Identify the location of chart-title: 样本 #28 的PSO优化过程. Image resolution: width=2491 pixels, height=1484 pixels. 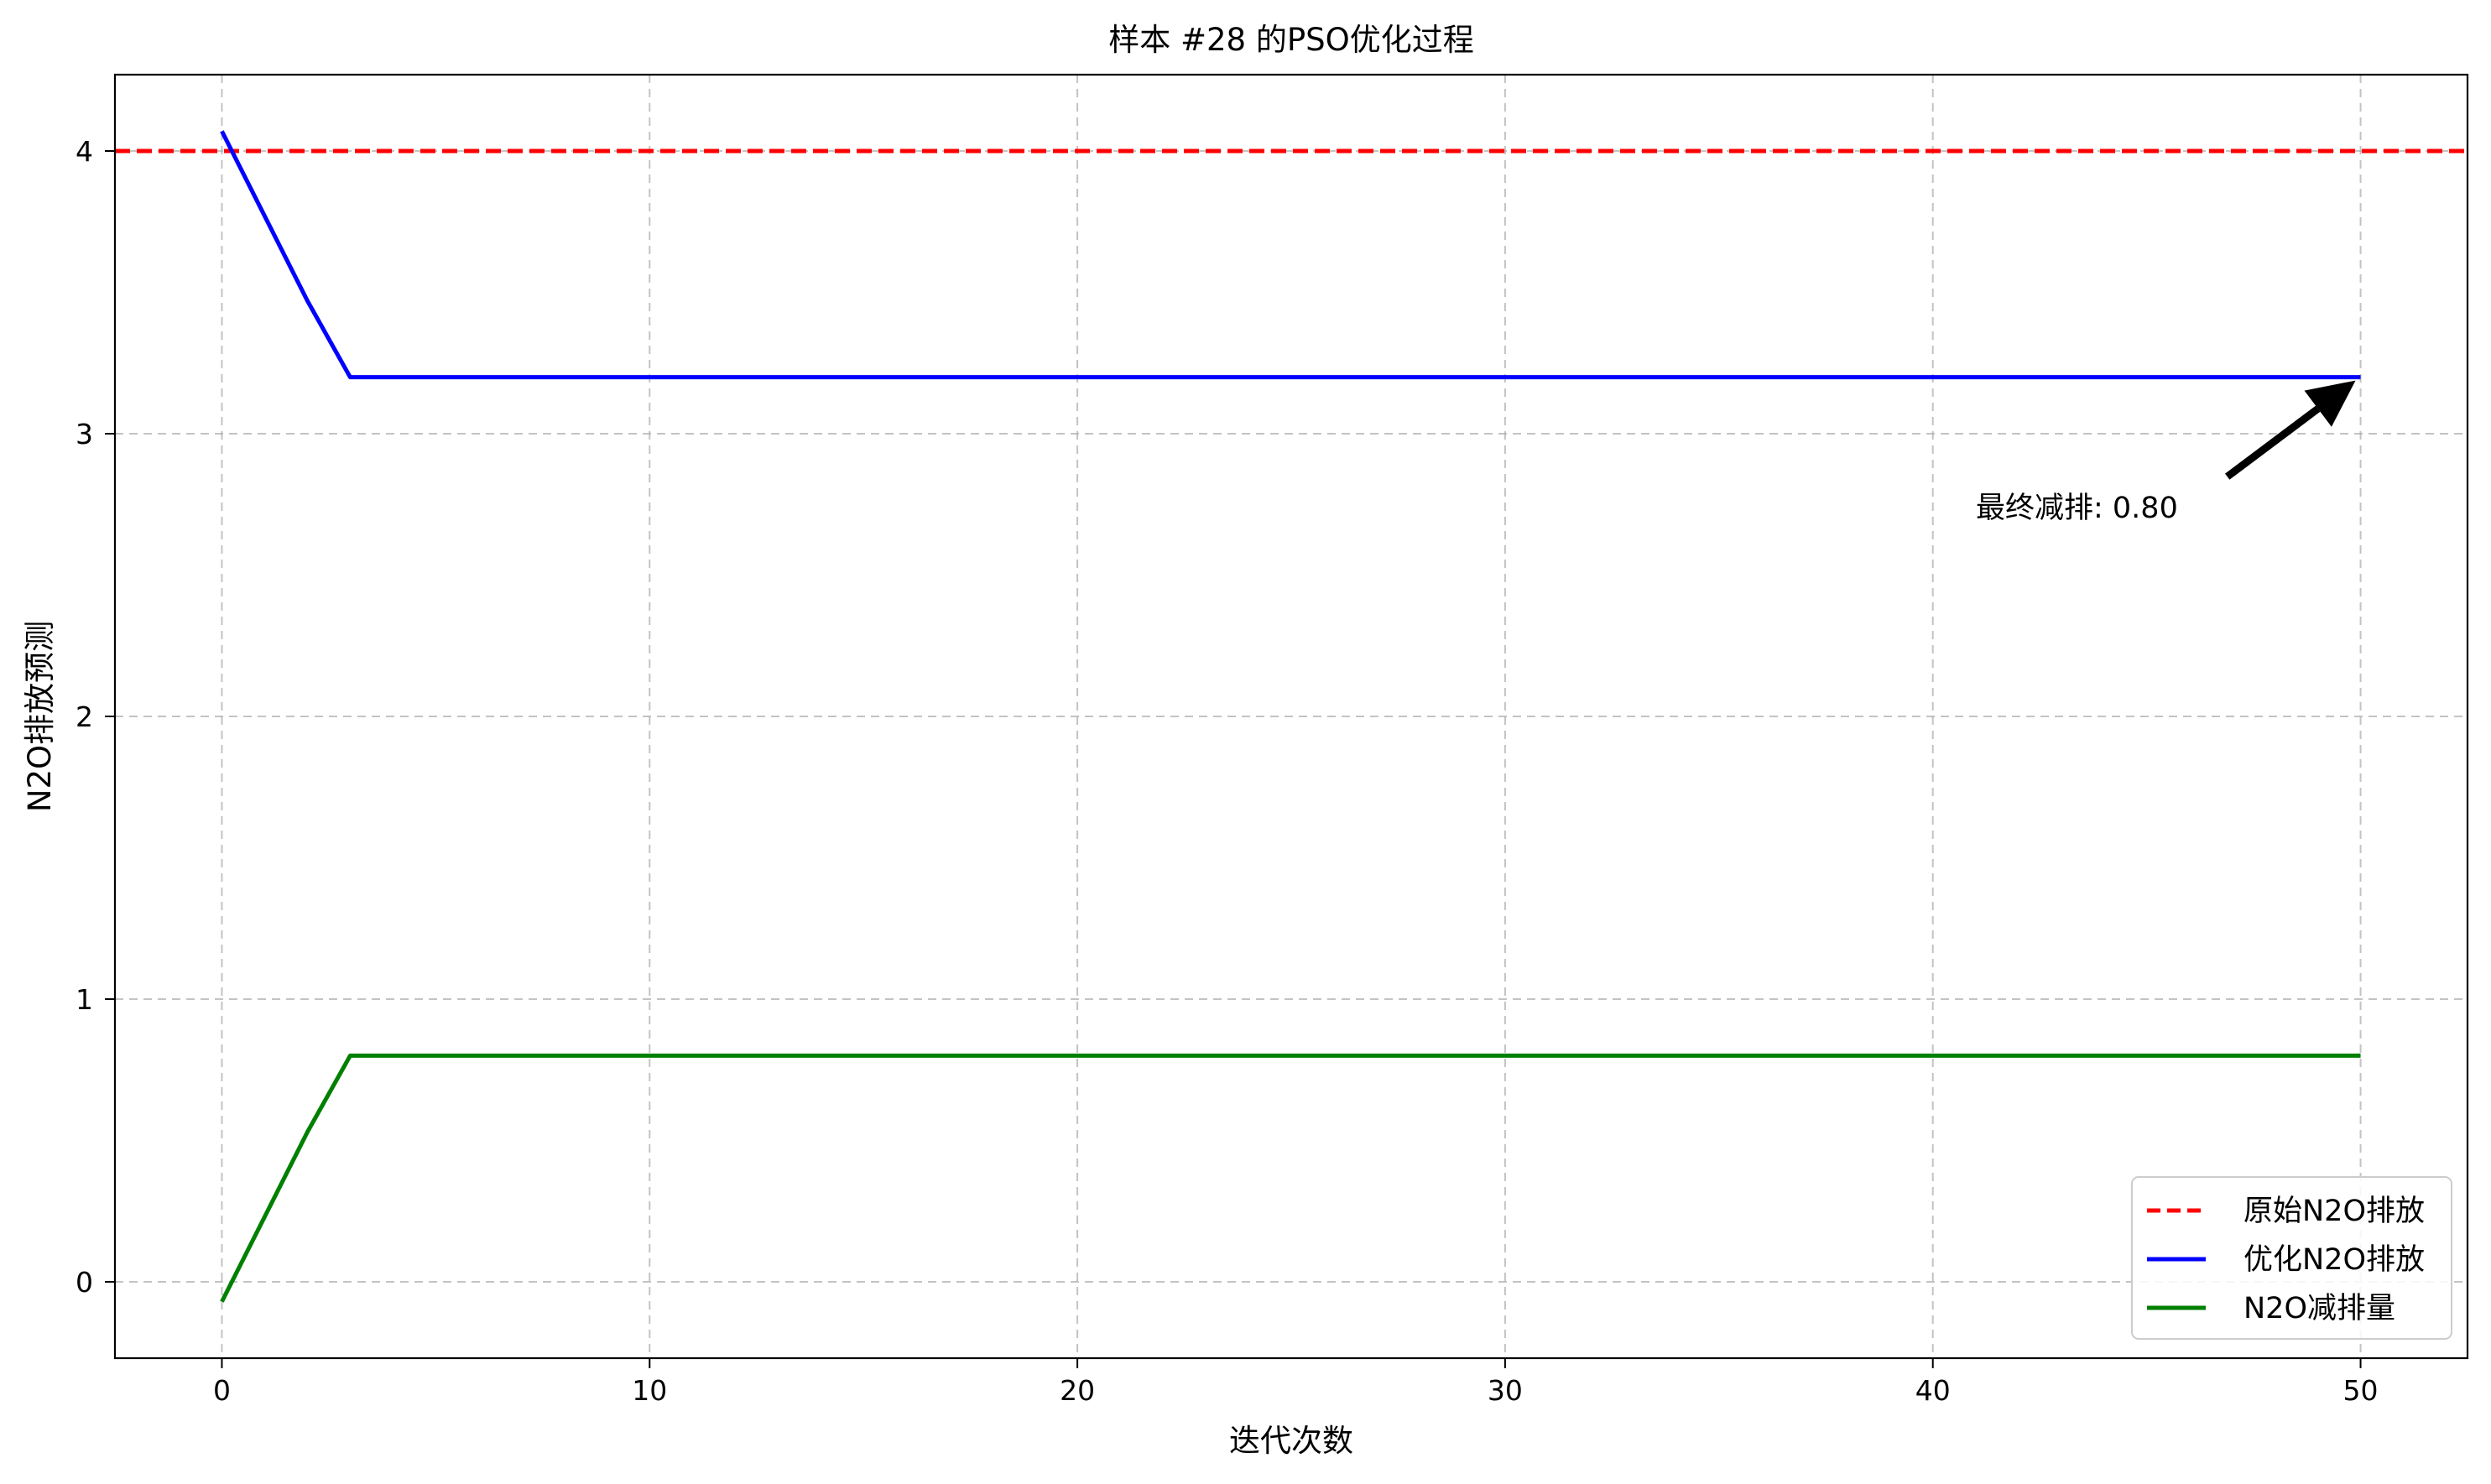
(1291, 40).